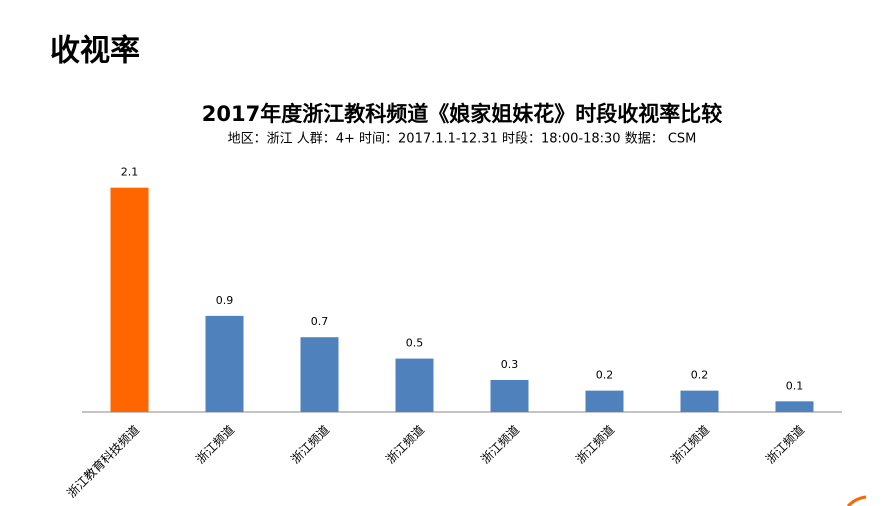 Image resolution: width=884 pixels, height=506 pixels. What do you see at coordinates (130, 172) in the screenshot?
I see `data-label: 2.1` at bounding box center [130, 172].